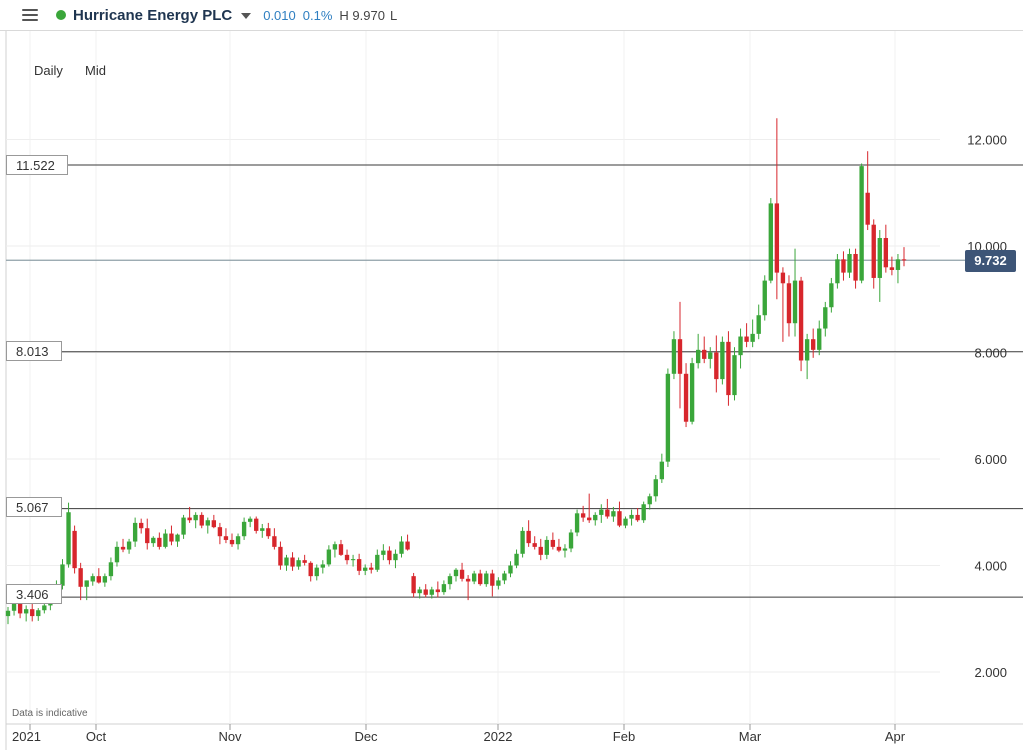  Describe the element at coordinates (30, 15) in the screenshot. I see `menu-icon` at that location.